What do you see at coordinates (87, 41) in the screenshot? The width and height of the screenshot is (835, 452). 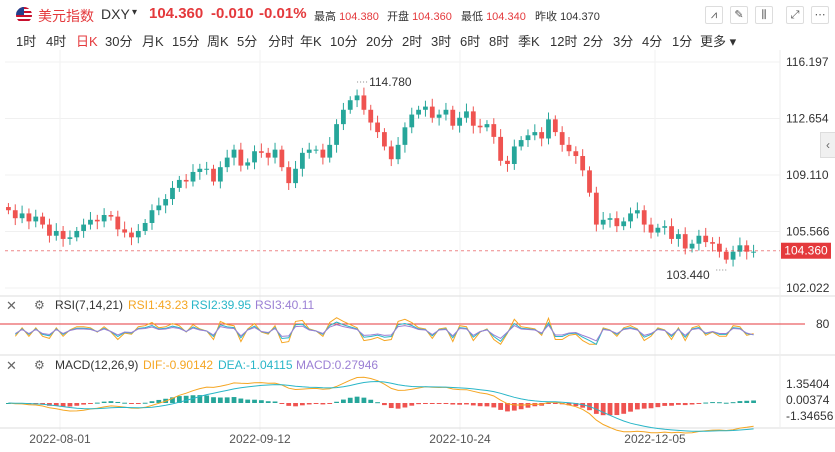 I see `period-tab: 日K` at bounding box center [87, 41].